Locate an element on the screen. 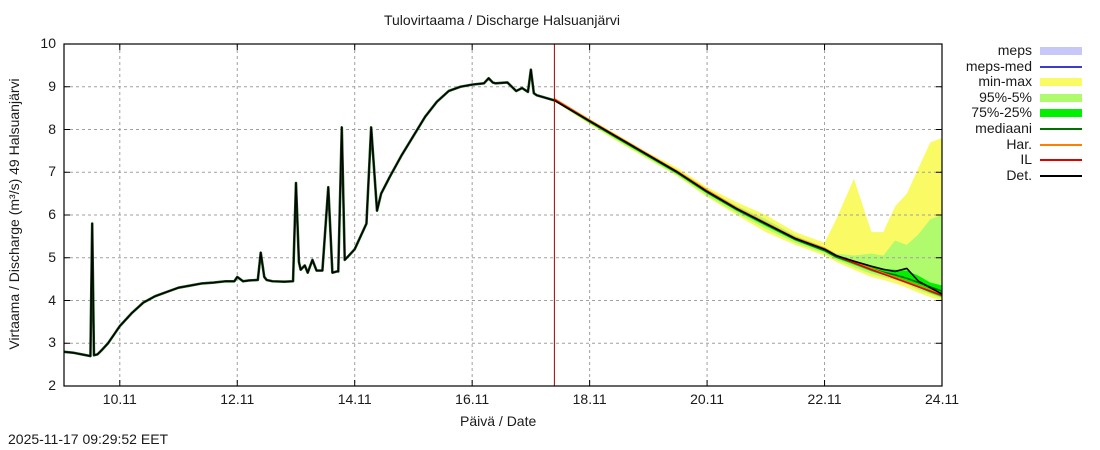  legend-label: min-max is located at coordinates (1005, 81).